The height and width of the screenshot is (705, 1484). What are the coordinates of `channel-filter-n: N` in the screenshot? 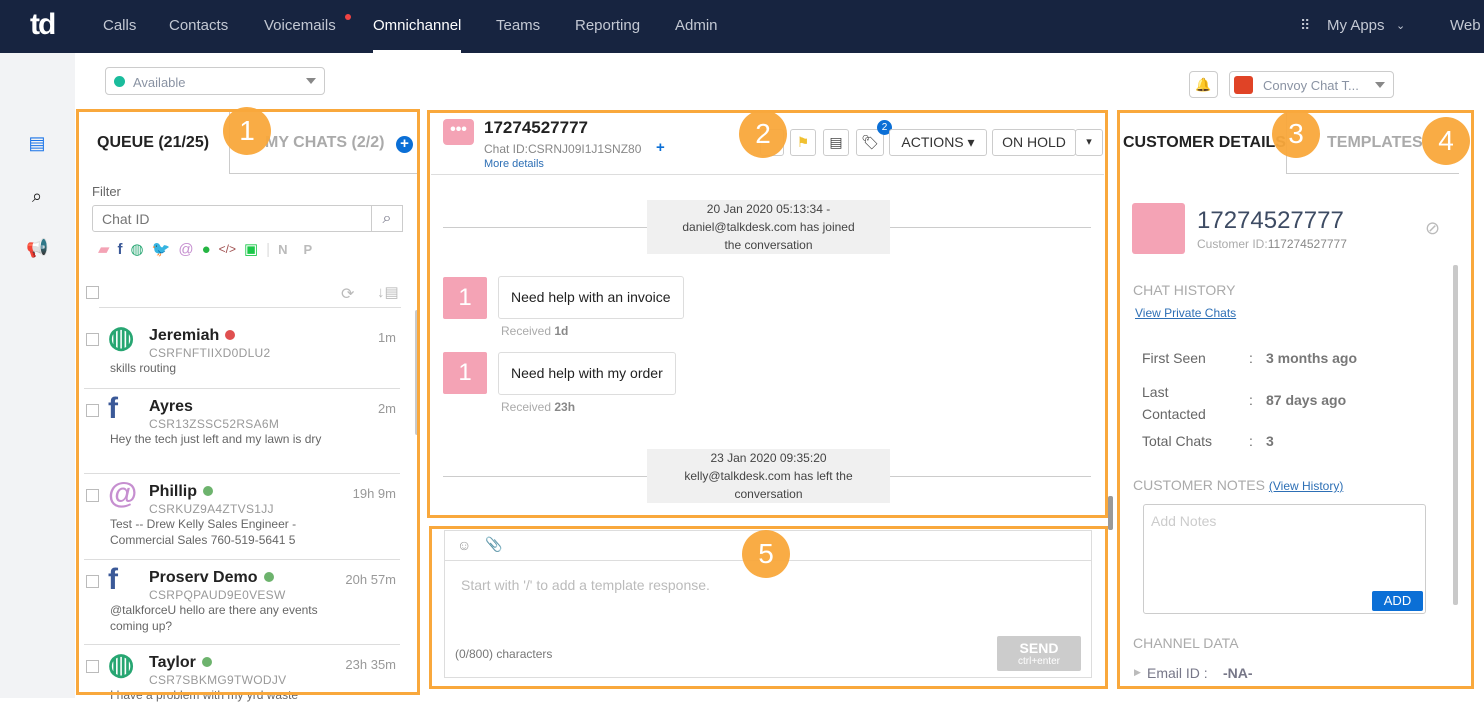 It's located at (283, 249).